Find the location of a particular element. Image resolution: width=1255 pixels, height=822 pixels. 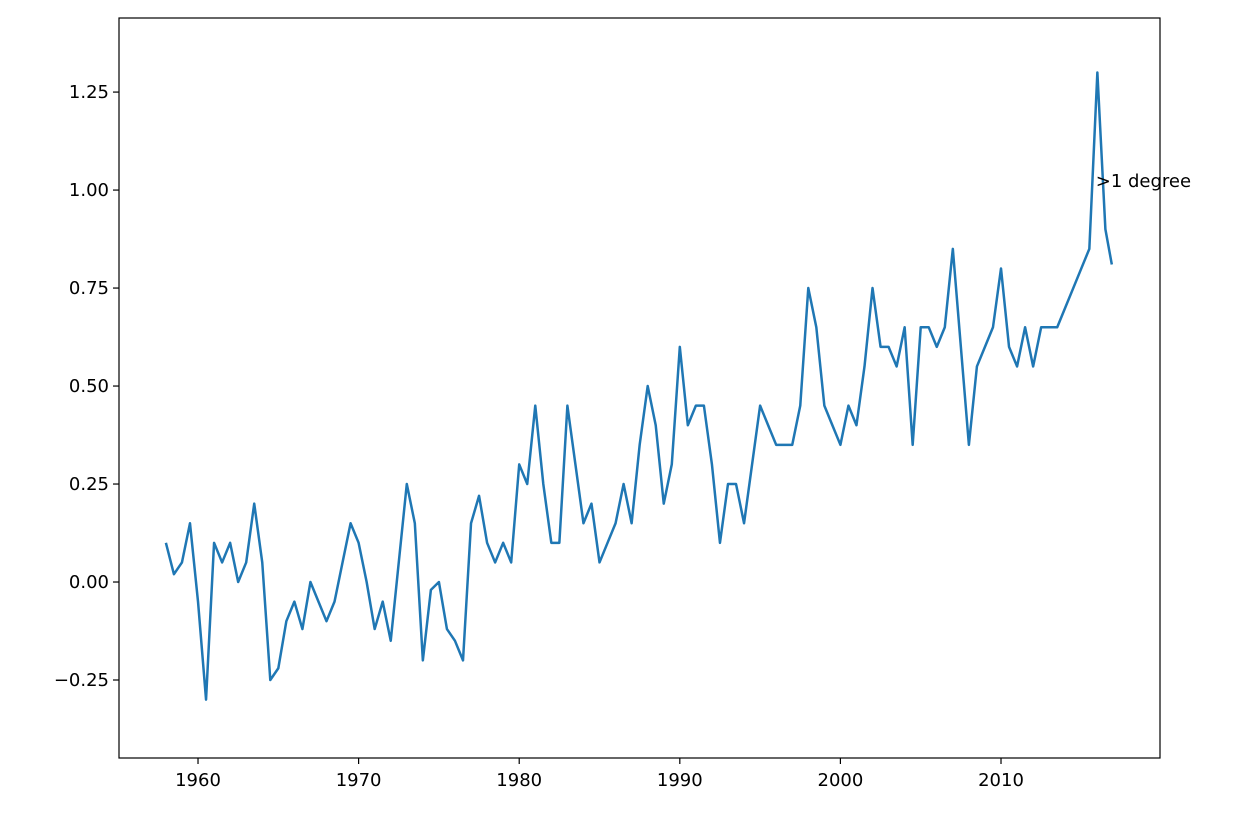

annotation: >1 degree is located at coordinates (1143, 181).